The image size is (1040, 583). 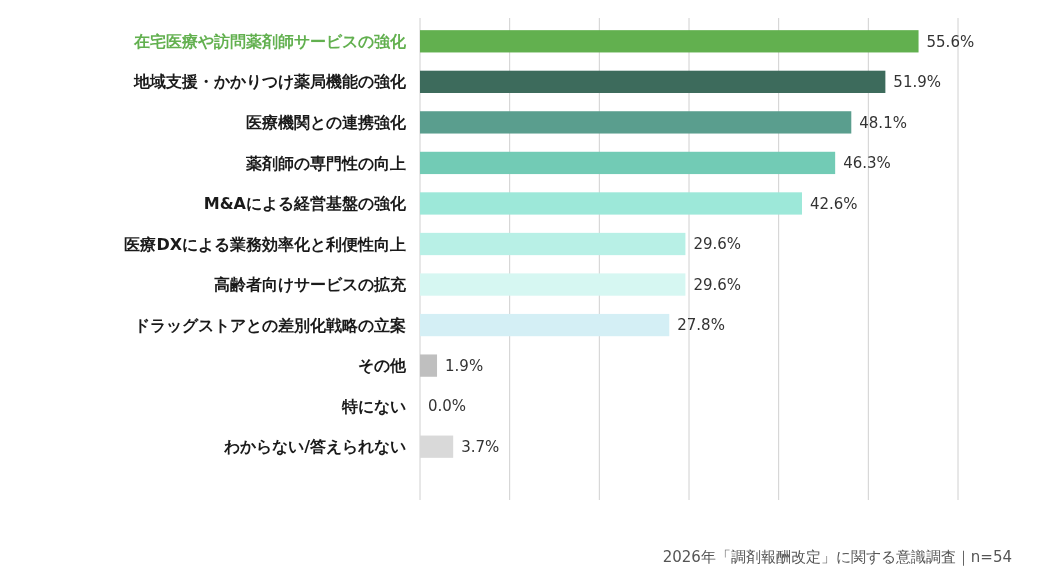 What do you see at coordinates (265, 244) in the screenshot?
I see `y-tick-label: 医療DXによる業務効率化と利便性向上` at bounding box center [265, 244].